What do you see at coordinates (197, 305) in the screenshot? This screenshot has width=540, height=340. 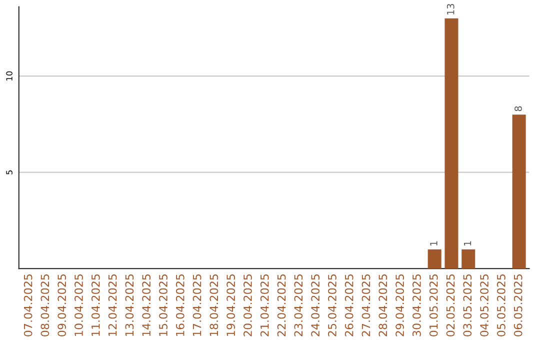 I see `x-tick-label: 17.04.2025` at bounding box center [197, 305].